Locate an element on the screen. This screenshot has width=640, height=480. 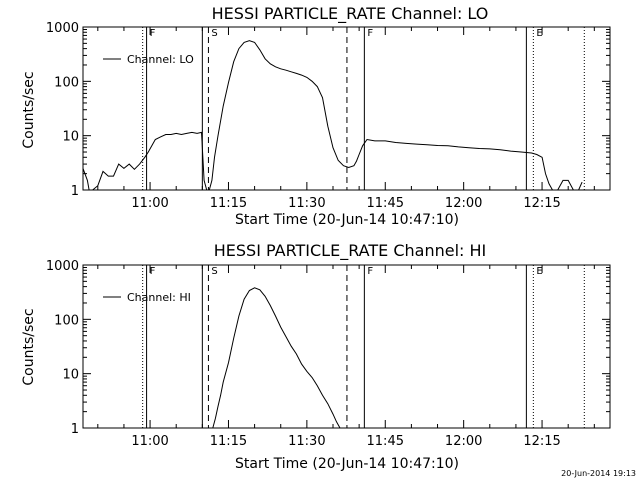
chart-title: HESSI PARTICLE_RATE Channel: LO is located at coordinates (350, 14).